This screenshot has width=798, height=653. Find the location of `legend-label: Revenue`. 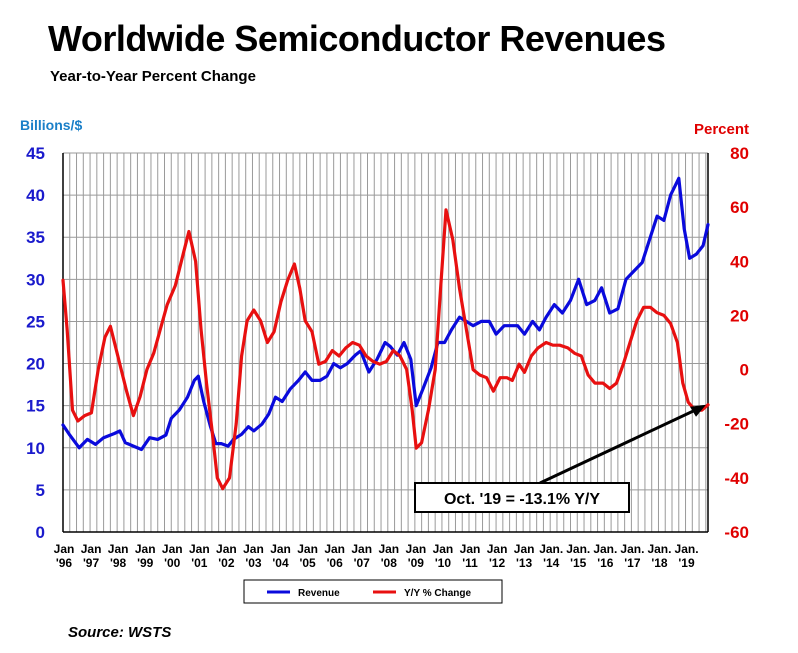

legend-label: Revenue is located at coordinates (319, 593).